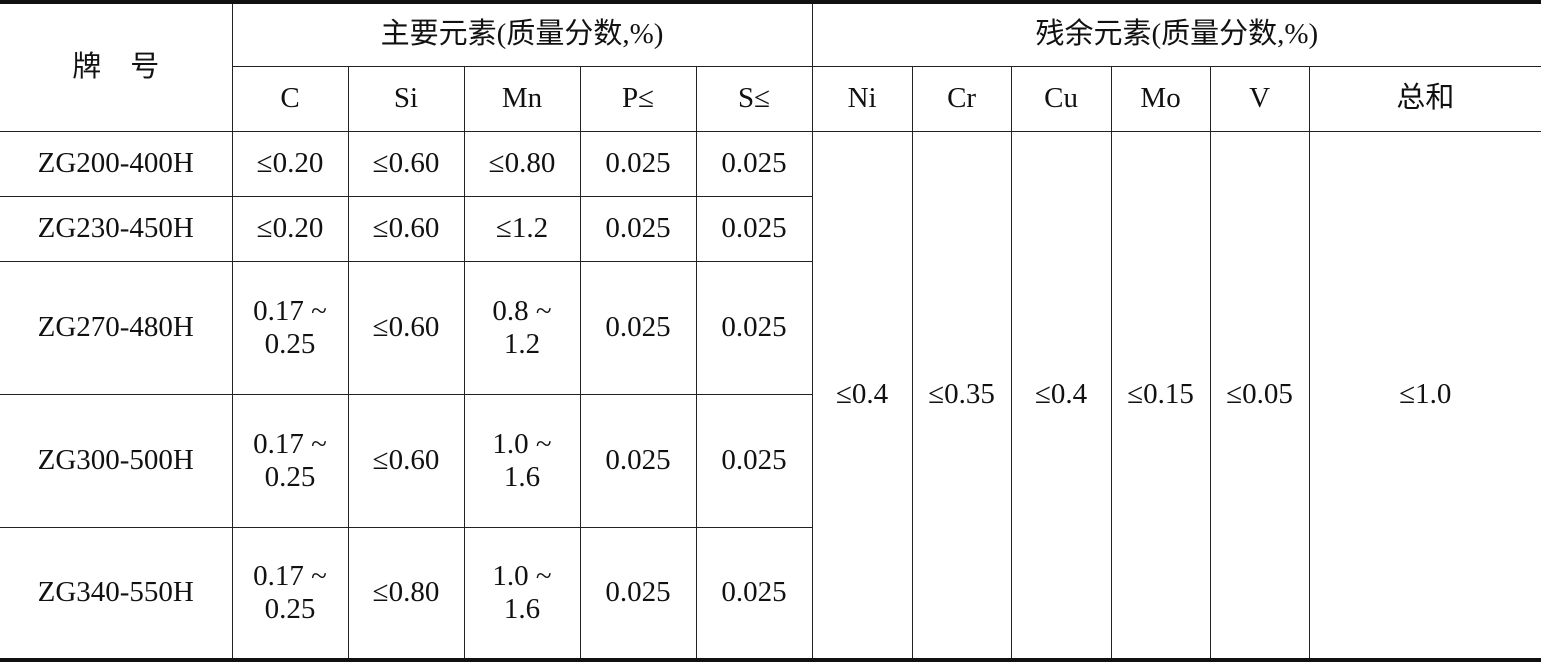 The width and height of the screenshot is (1541, 667). What do you see at coordinates (522, 310) in the screenshot?
I see `cell-text: 0.8 ~` at bounding box center [522, 310].